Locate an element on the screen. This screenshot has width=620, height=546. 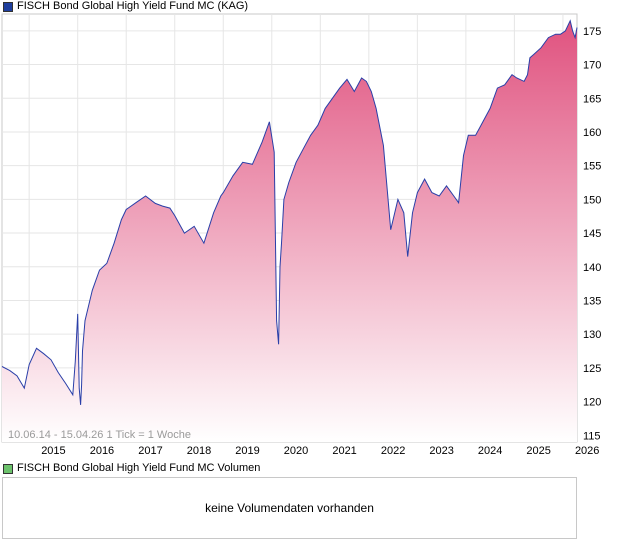
y-tick-label: 140 is located at coordinates (592, 268).